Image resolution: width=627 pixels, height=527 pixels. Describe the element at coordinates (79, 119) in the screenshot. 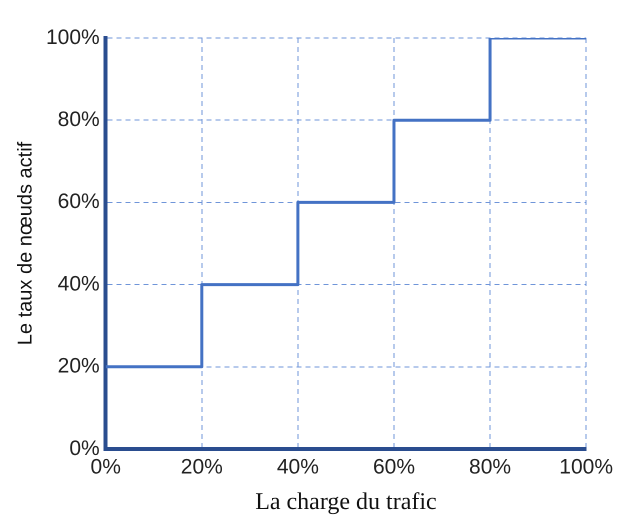

I see `y-tick-label: 80%` at that location.